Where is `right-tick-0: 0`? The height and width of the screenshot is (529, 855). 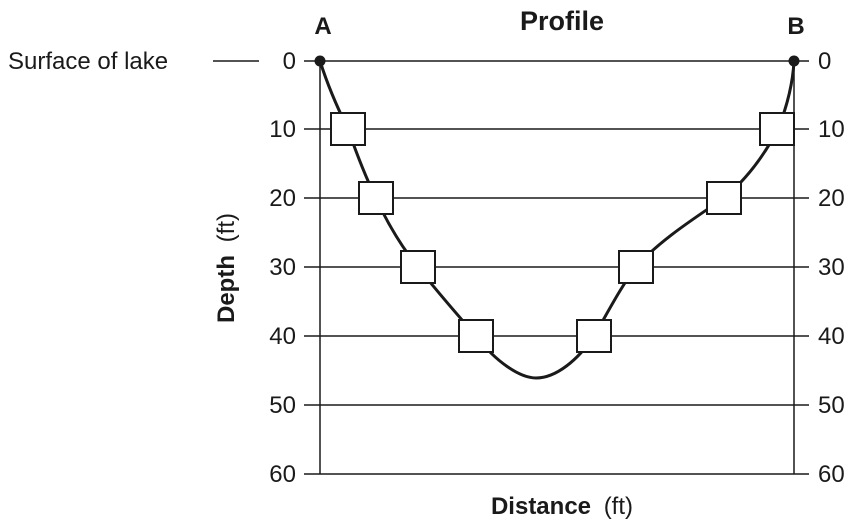 right-tick-0: 0 is located at coordinates (824, 61).